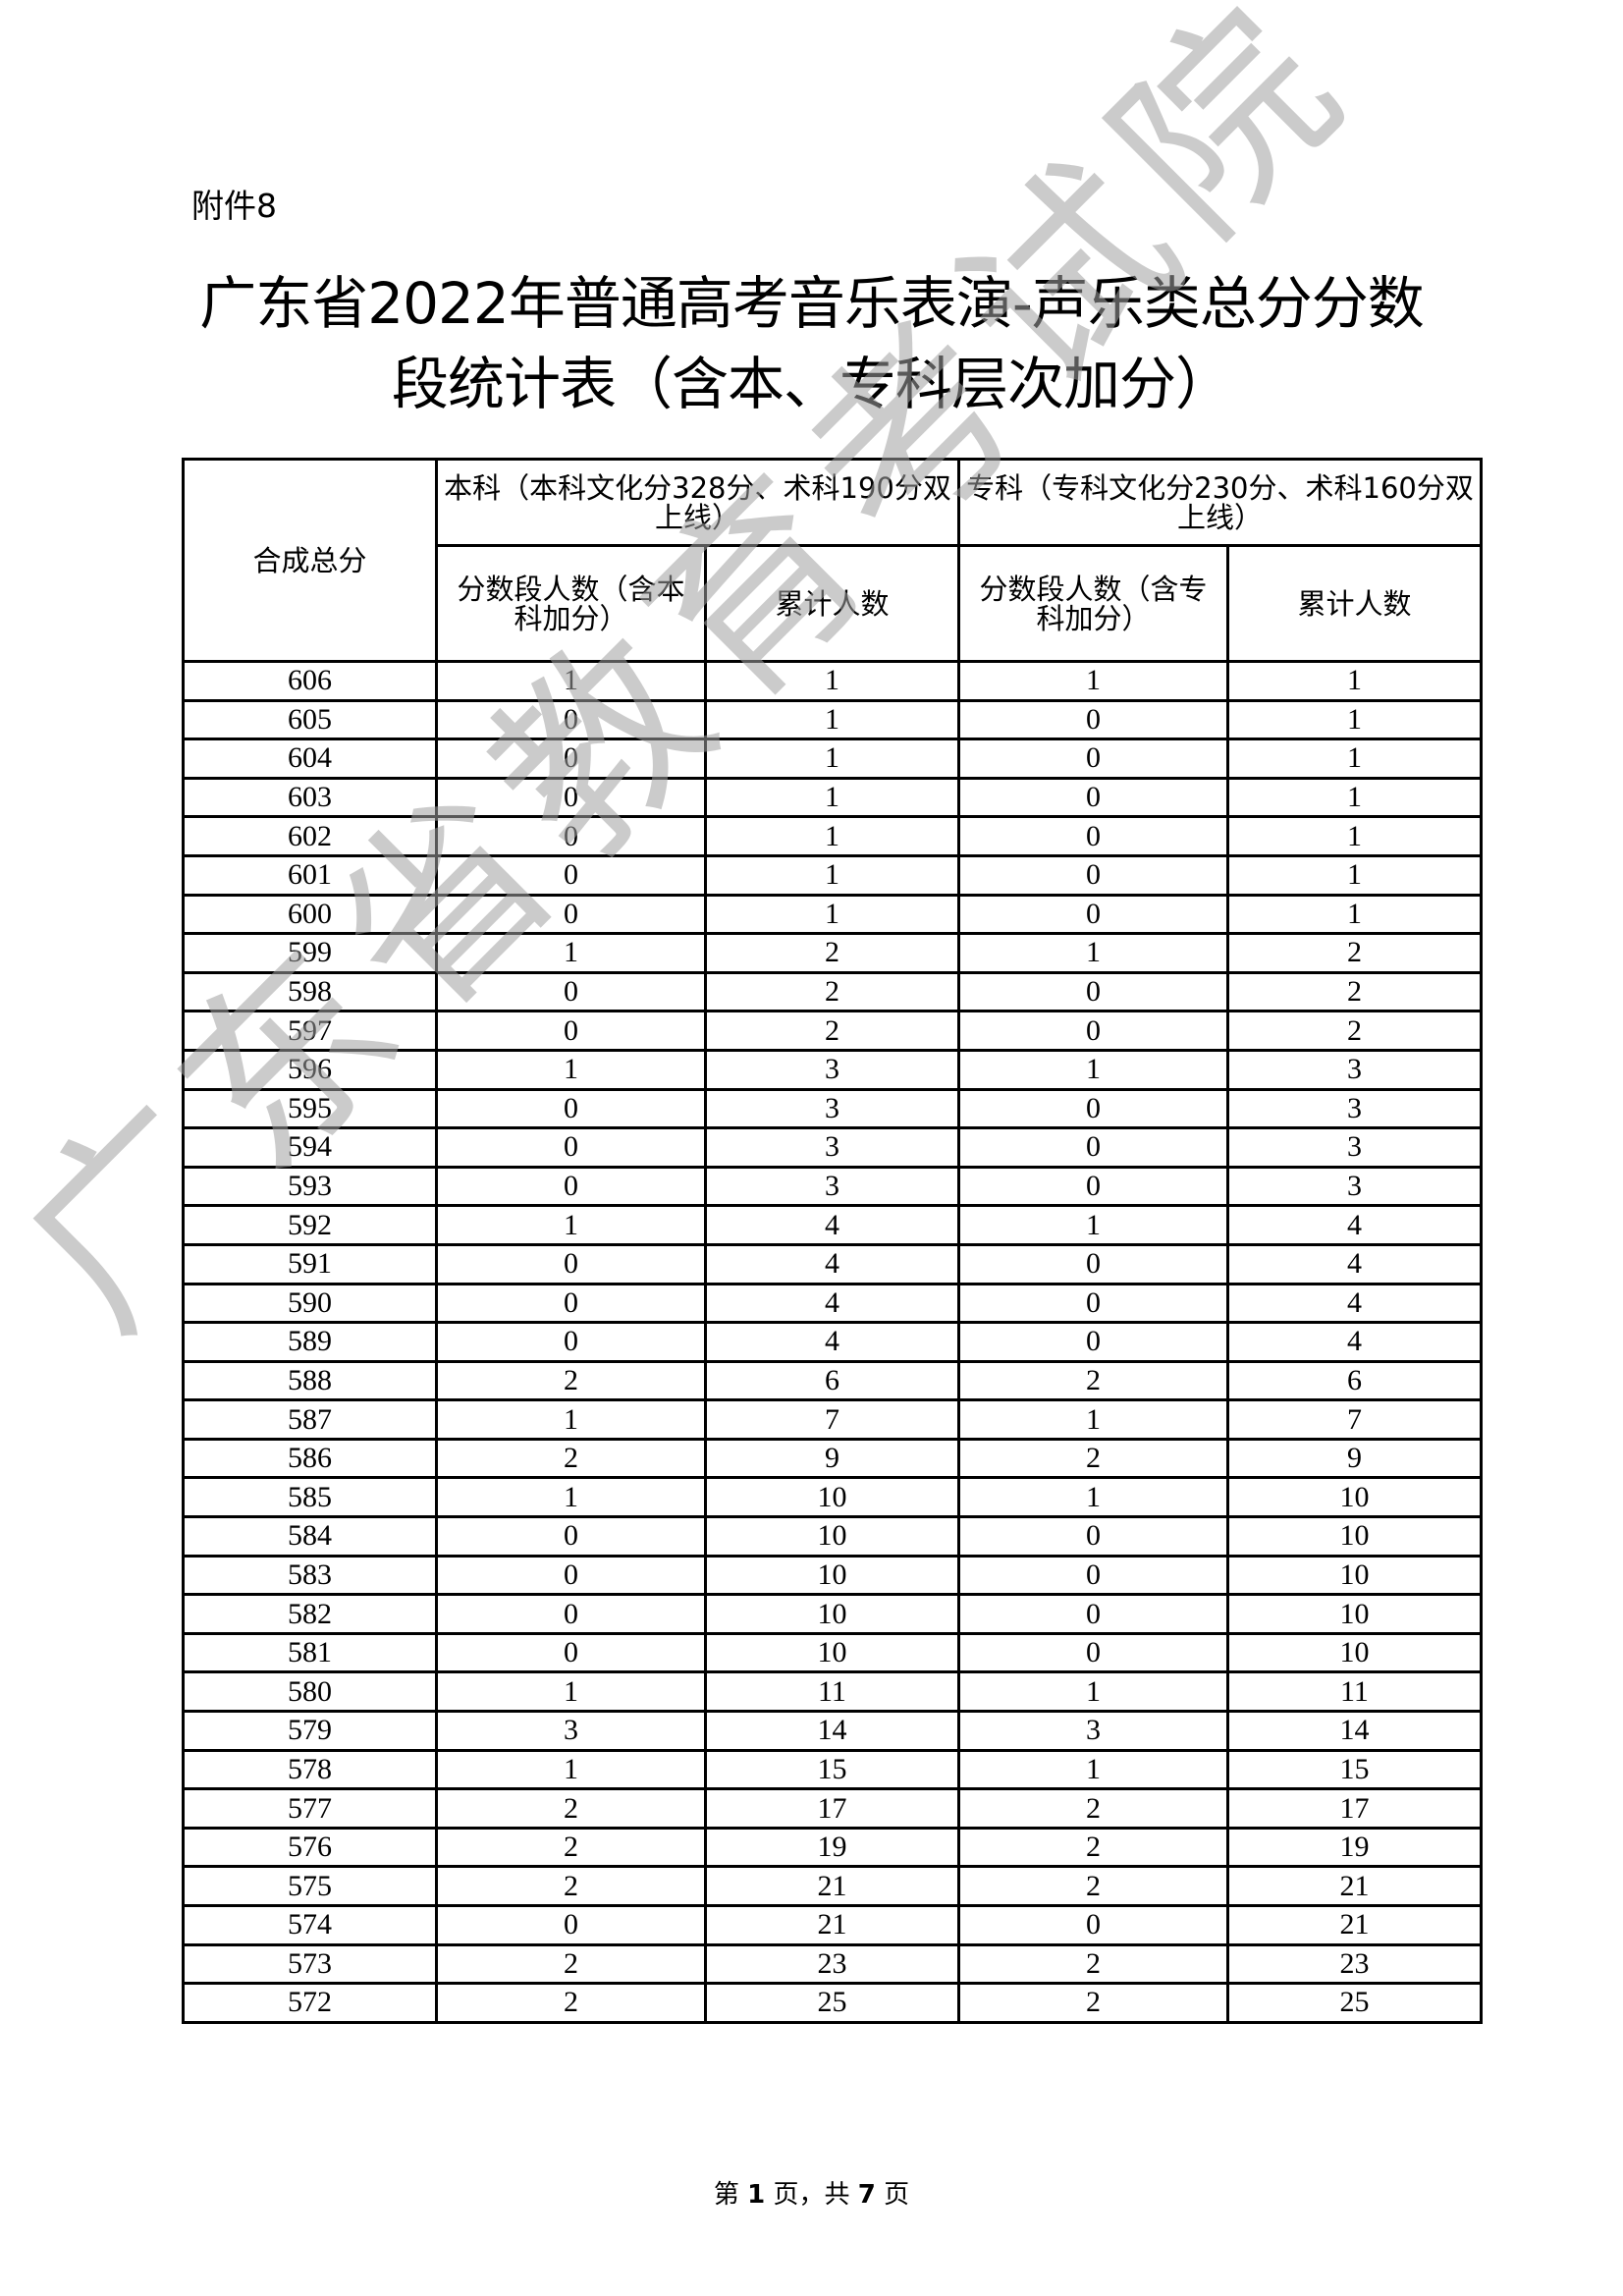 Image resolution: width=1623 pixels, height=2296 pixels. What do you see at coordinates (1354, 1458) in the screenshot?
I see `cell-junior-cumulative: 9` at bounding box center [1354, 1458].